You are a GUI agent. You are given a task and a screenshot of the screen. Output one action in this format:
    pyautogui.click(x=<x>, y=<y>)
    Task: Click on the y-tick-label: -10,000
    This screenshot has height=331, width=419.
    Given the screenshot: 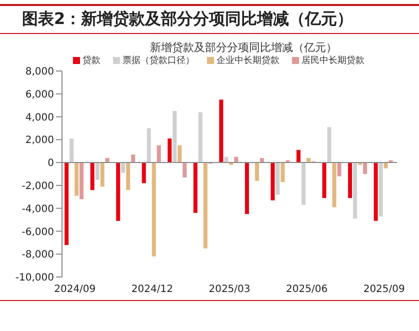 What is the action you would take?
    pyautogui.click(x=34, y=278)
    